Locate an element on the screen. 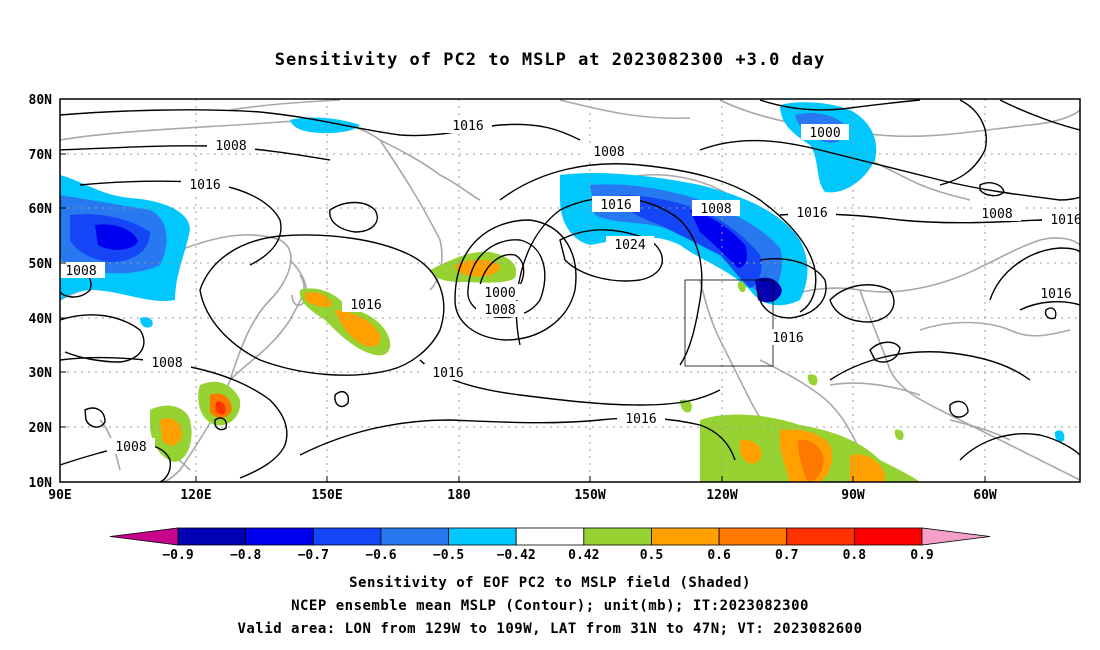 This screenshot has width=1100, height=650. valid-area-box is located at coordinates (729, 323).